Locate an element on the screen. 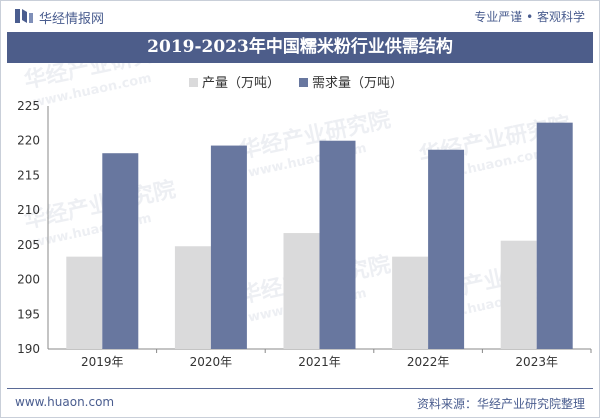 This screenshot has height=418, width=600. slogan: 专业严谨 • 客观科学 is located at coordinates (529, 17).